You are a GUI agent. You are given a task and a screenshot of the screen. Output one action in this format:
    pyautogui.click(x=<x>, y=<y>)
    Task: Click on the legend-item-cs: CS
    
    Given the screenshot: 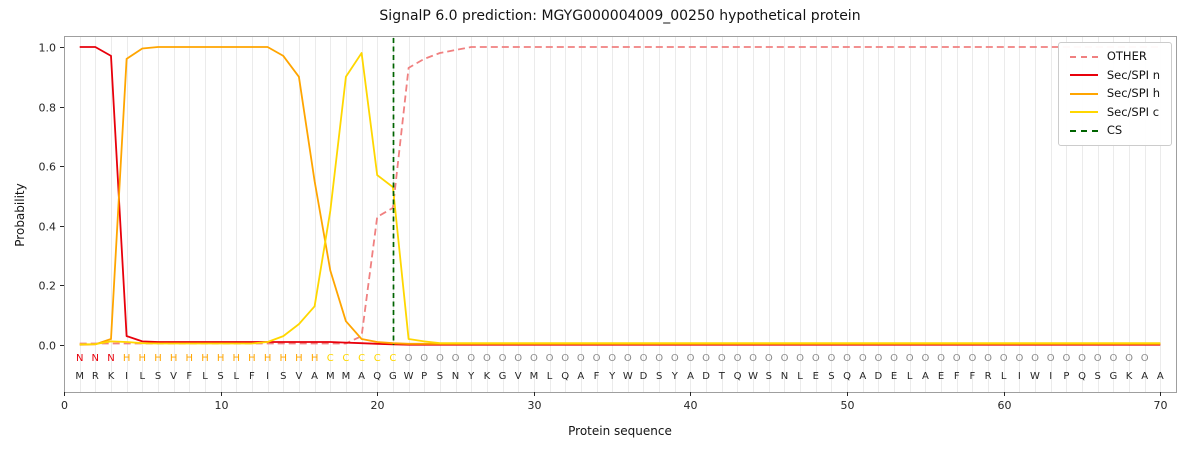 What is the action you would take?
    pyautogui.click(x=1114, y=130)
    